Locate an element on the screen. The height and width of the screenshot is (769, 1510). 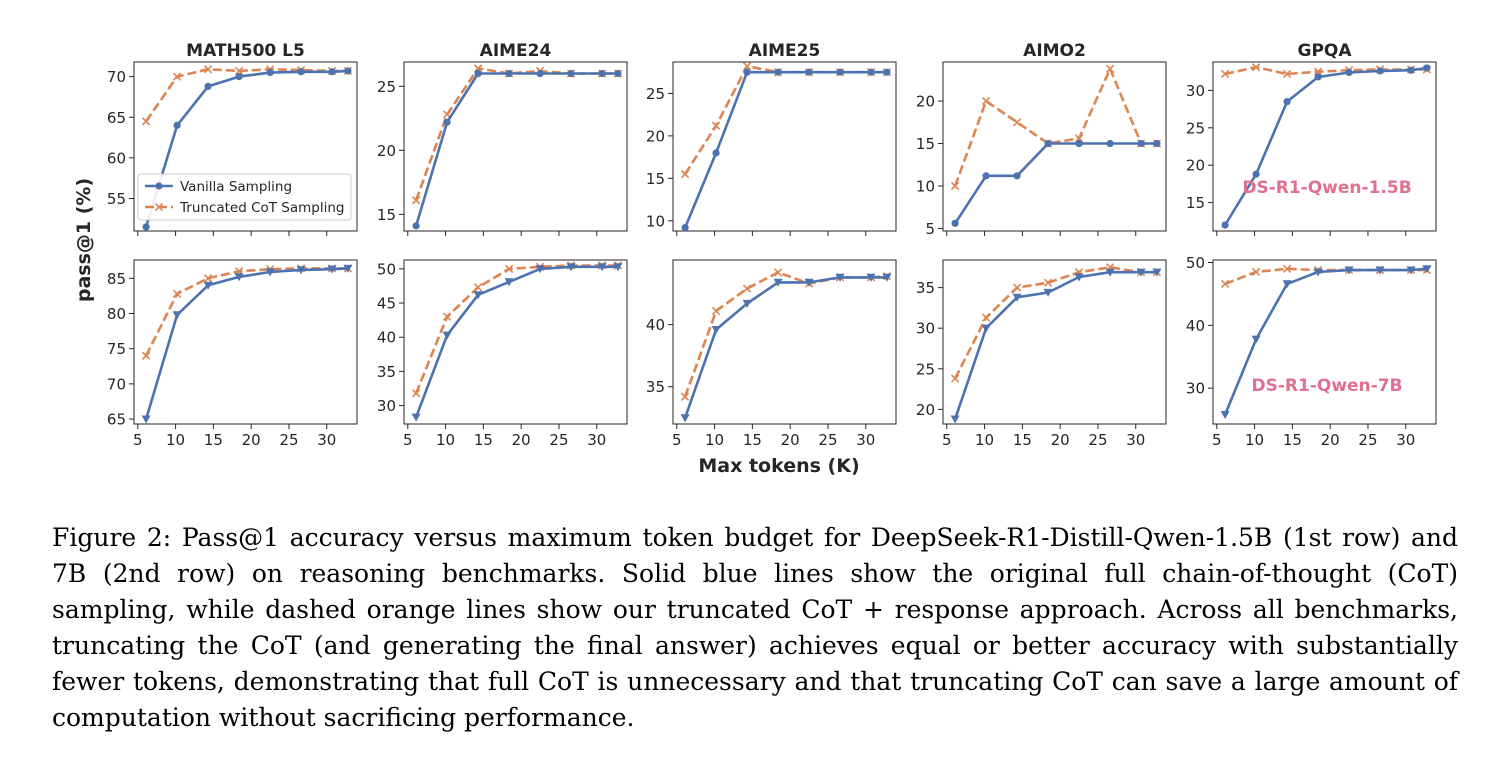
chart-panel-2: AIME25 10 15 20 25 is located at coordinates (771, 138).